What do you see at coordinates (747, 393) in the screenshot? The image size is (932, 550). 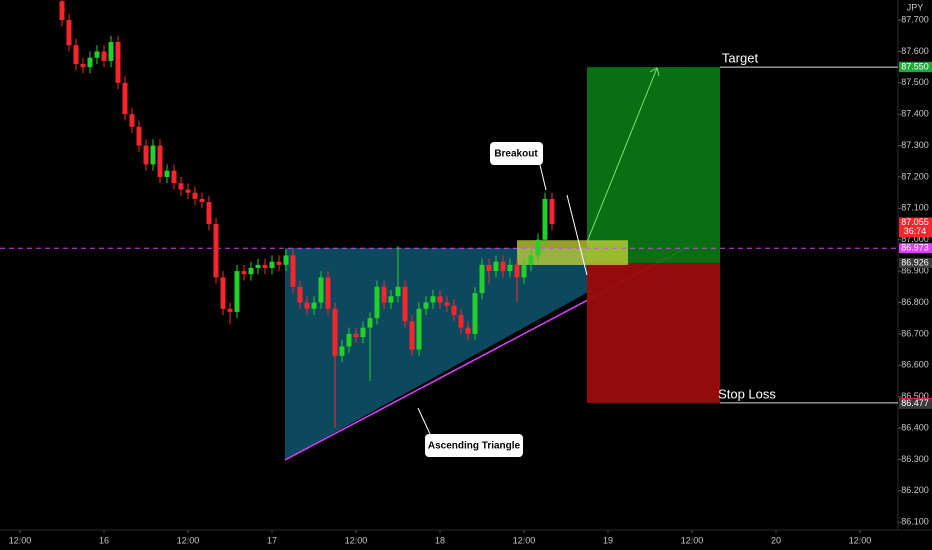 I see `stop-label: Stop Loss` at bounding box center [747, 393].